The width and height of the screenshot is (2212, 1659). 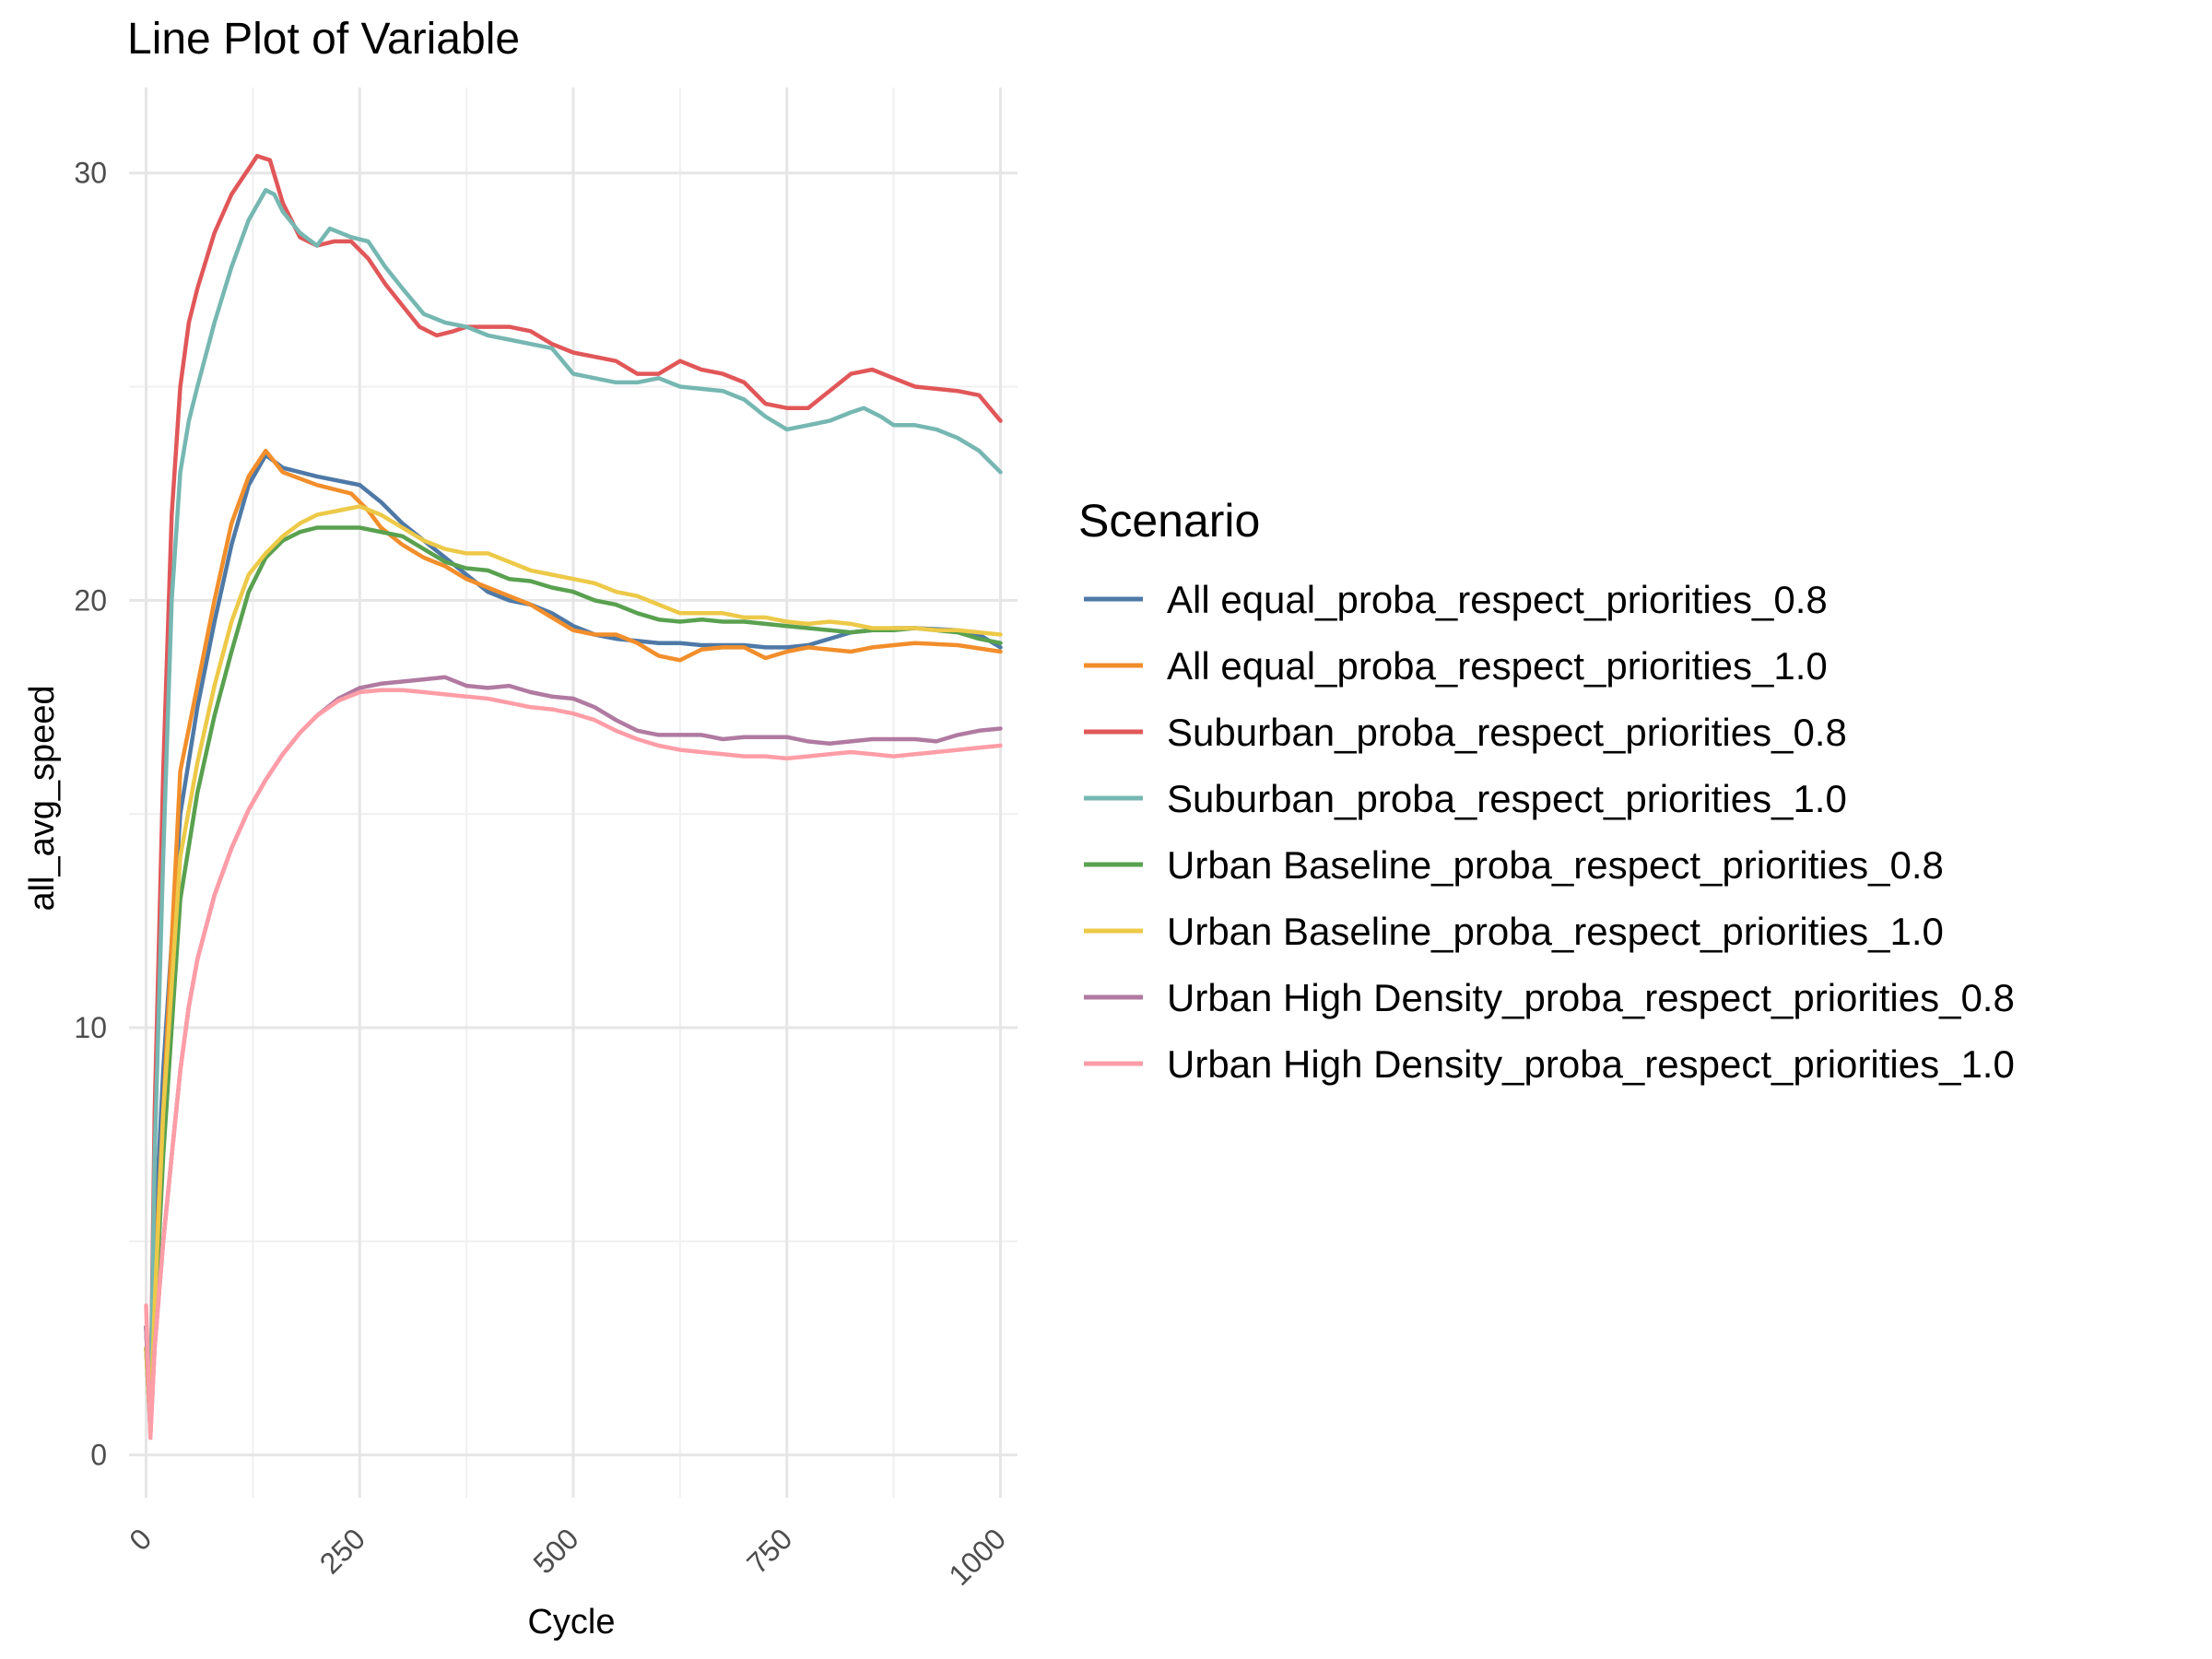 What do you see at coordinates (323, 39) in the screenshot?
I see `chart-title: Line Plot of Variable` at bounding box center [323, 39].